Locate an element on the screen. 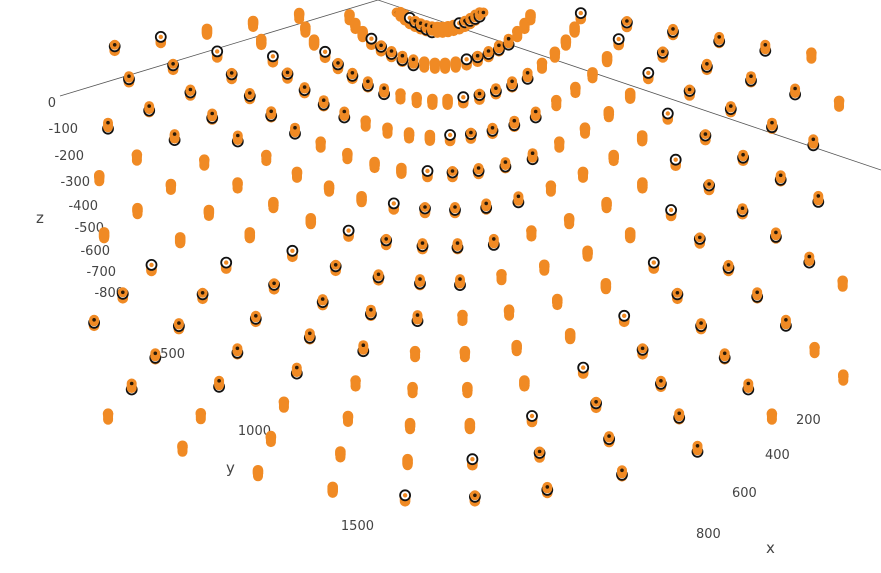 The height and width of the screenshot is (573, 881). z-tick-label: -500 is located at coordinates (89, 228).